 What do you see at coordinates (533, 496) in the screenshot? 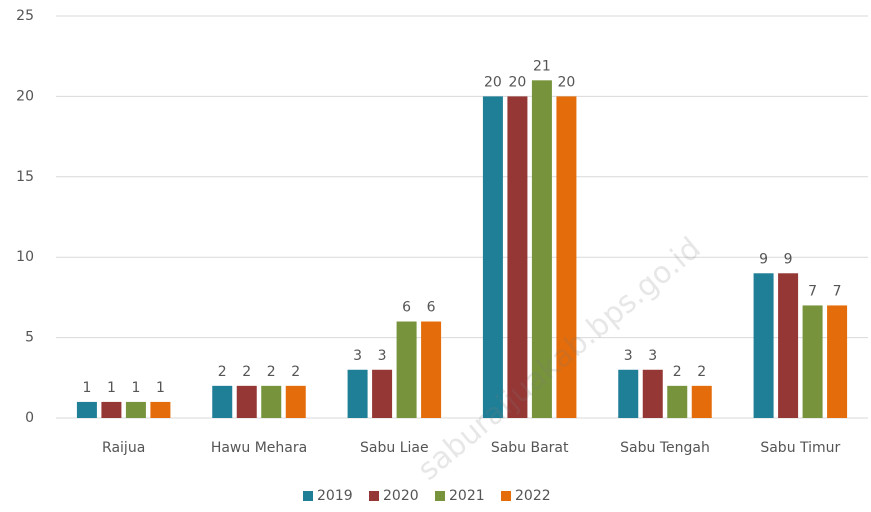
I see `legend-label: 2022` at bounding box center [533, 496].